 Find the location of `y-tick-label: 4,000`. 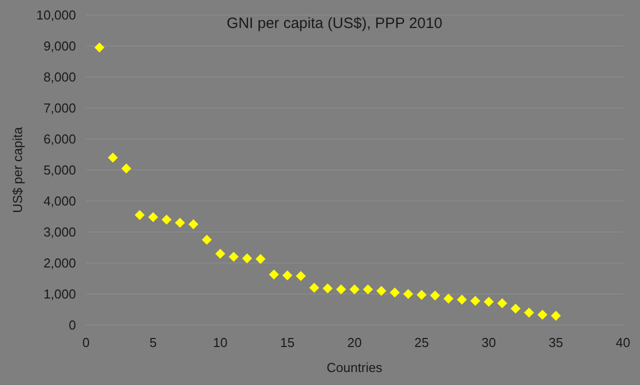

y-tick-label: 4,000 is located at coordinates (59, 201).